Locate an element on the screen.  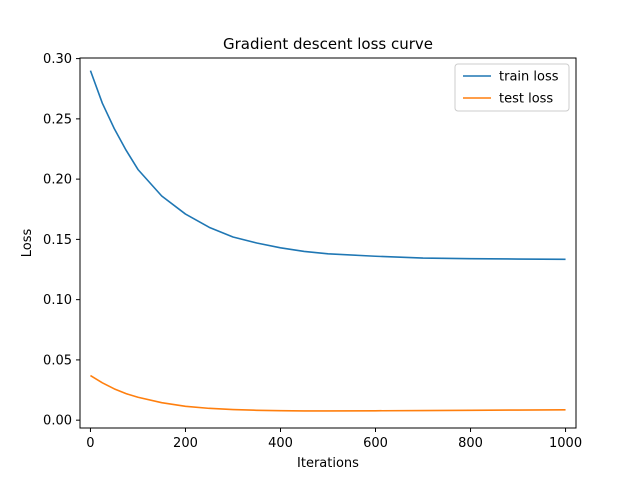
x-tick-label: 1000 is located at coordinates (565, 443).